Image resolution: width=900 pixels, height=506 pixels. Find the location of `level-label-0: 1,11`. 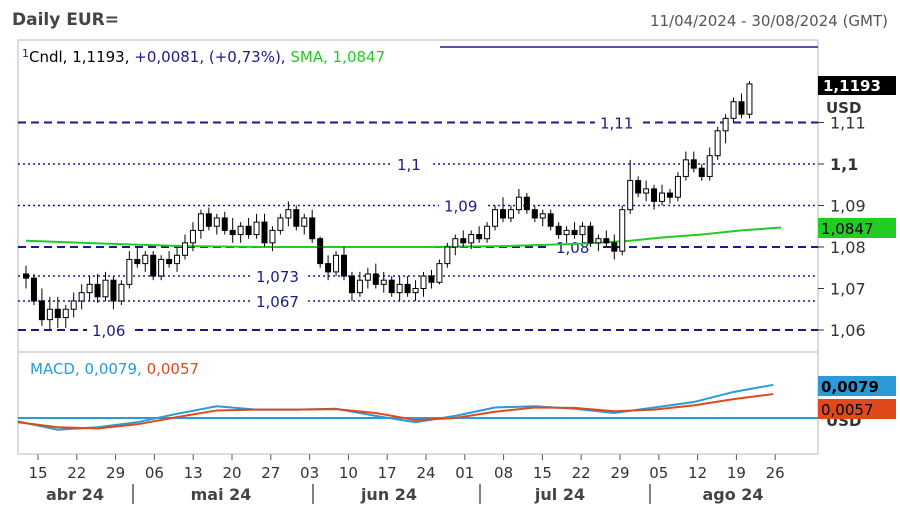

level-label-0: 1,11 is located at coordinates (616, 124).